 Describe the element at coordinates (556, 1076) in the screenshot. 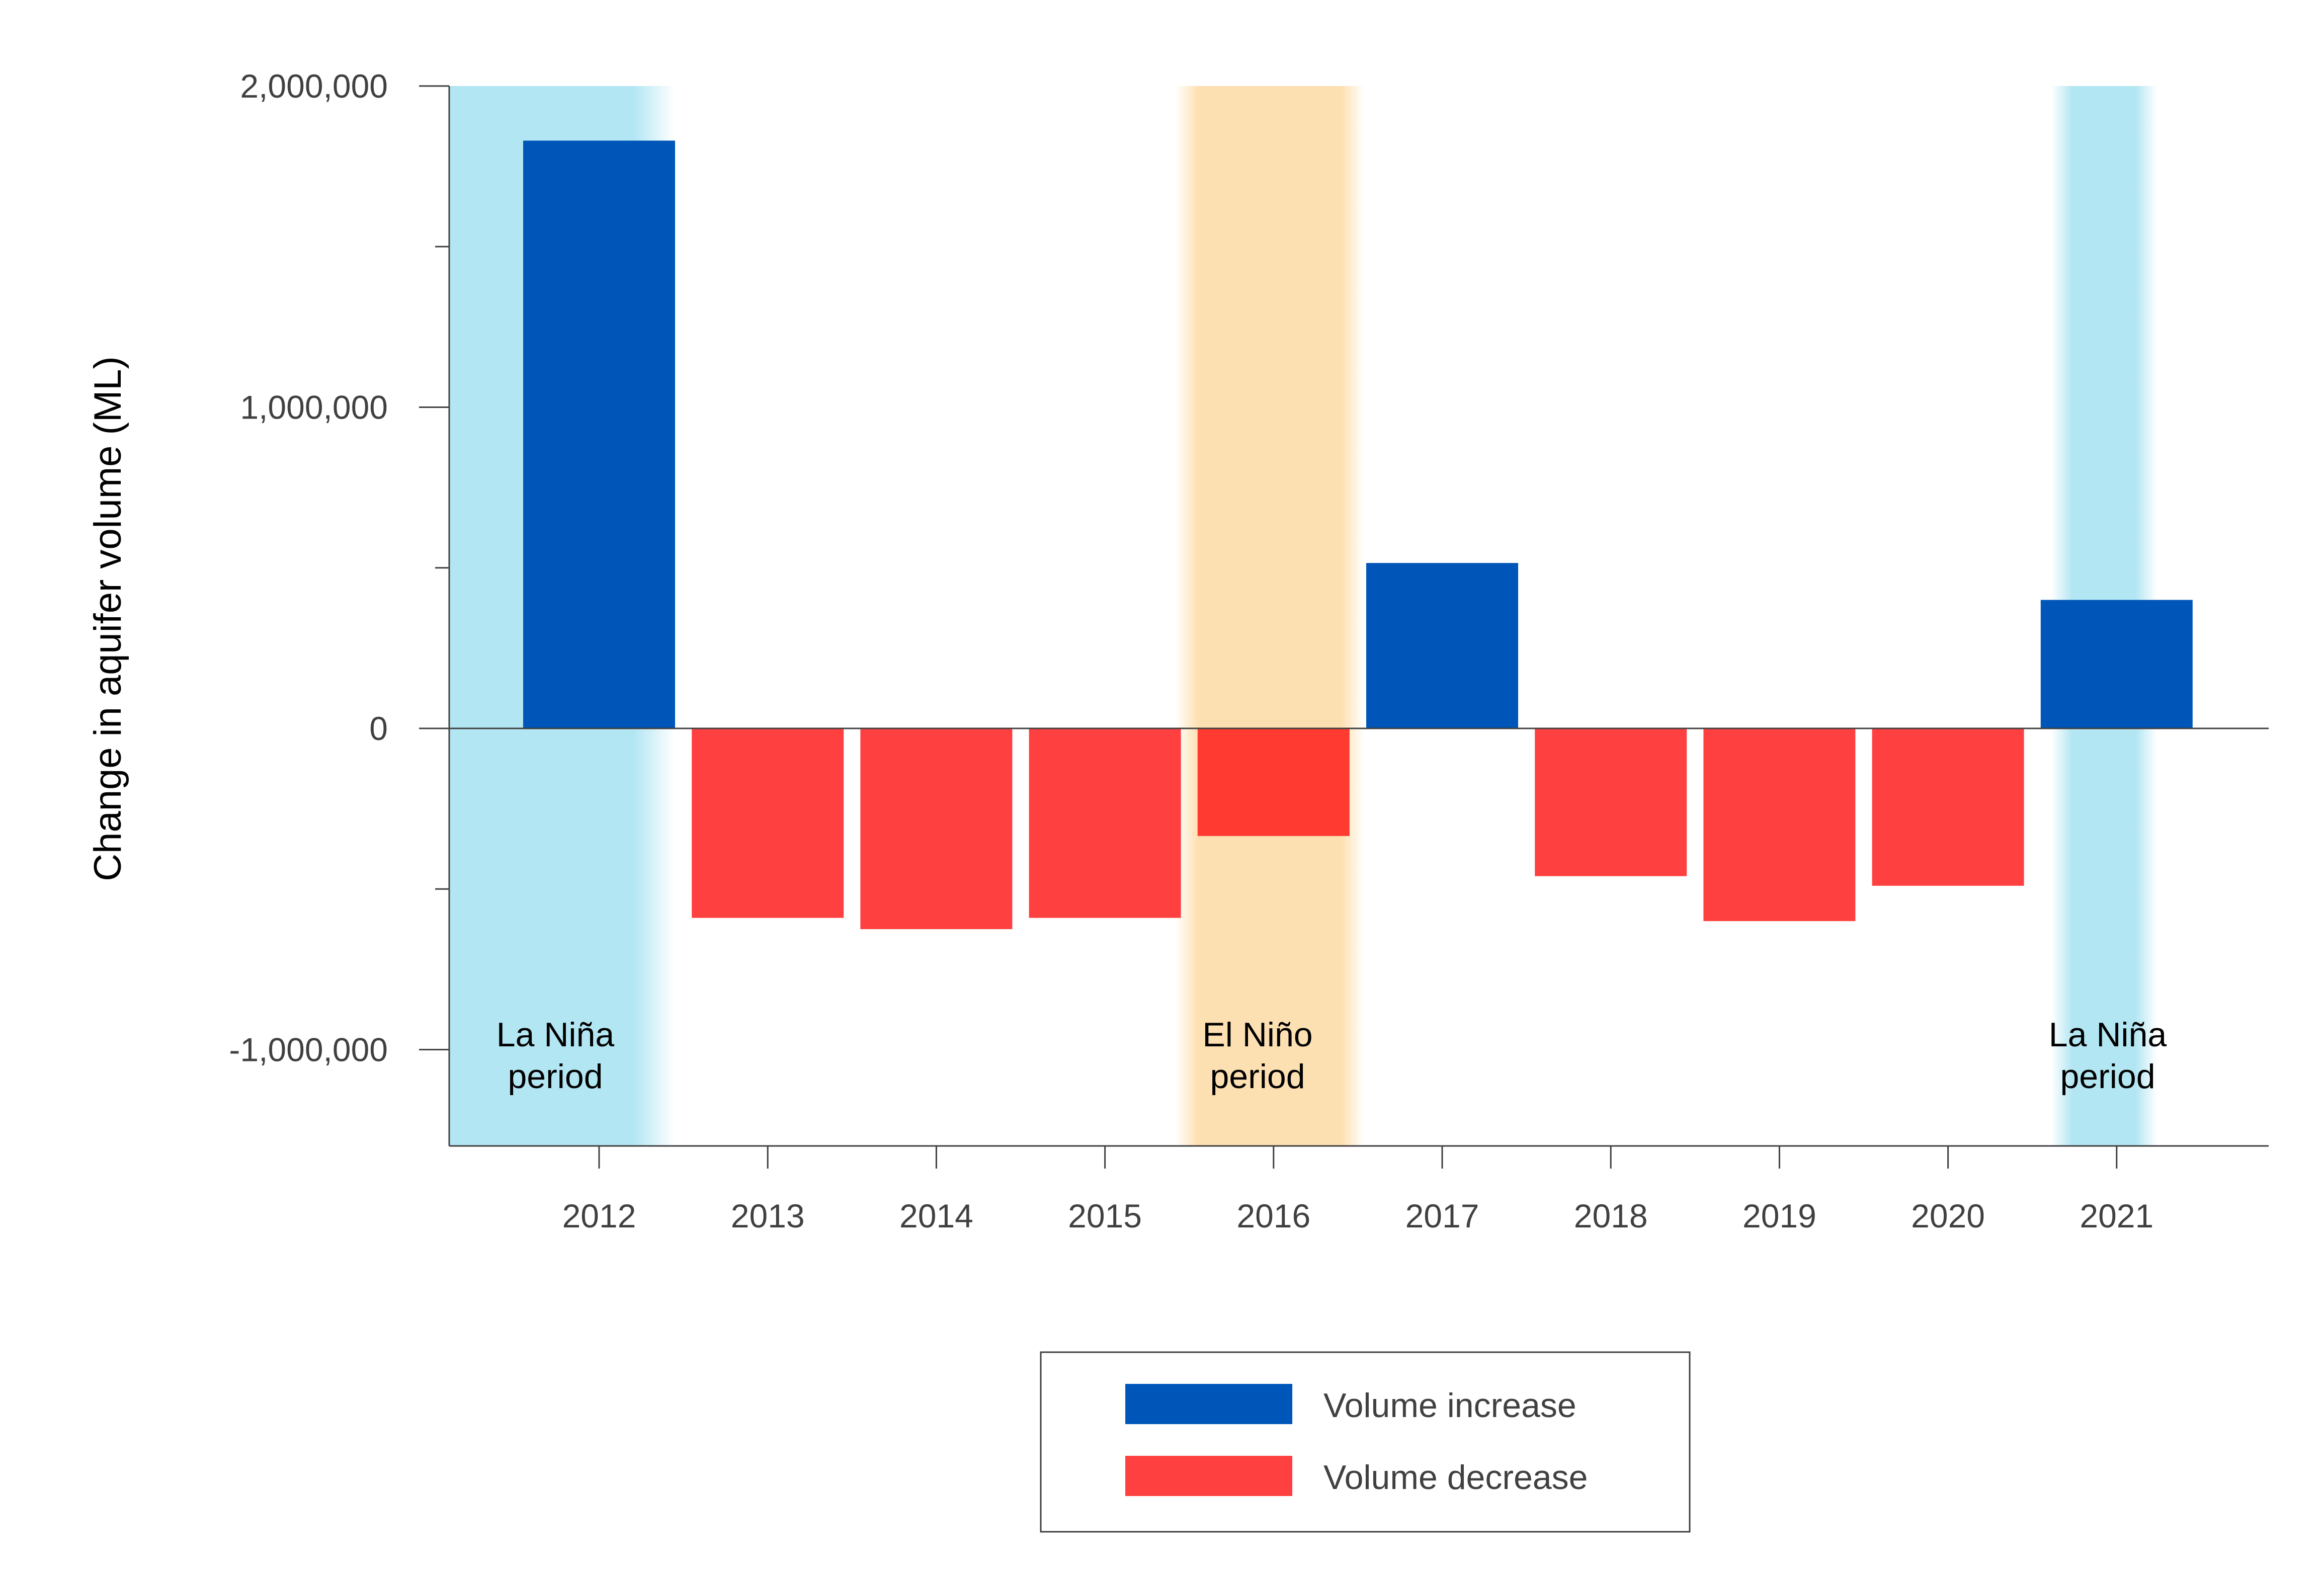

I see `period-label-line2-0: period` at that location.